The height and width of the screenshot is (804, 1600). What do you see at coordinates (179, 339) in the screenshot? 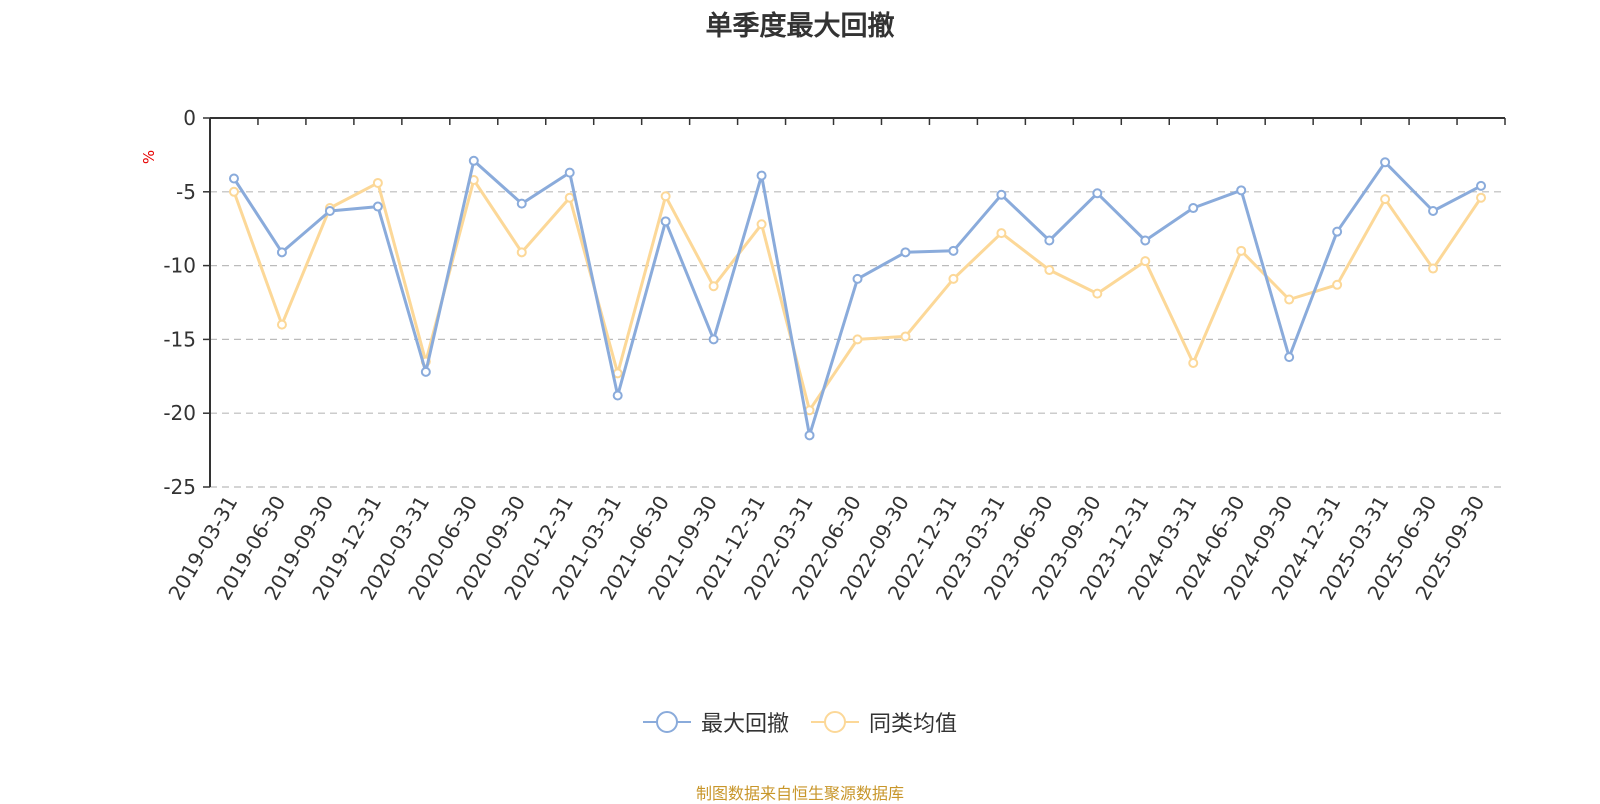
I see `y-tick-label: -15` at bounding box center [179, 339].